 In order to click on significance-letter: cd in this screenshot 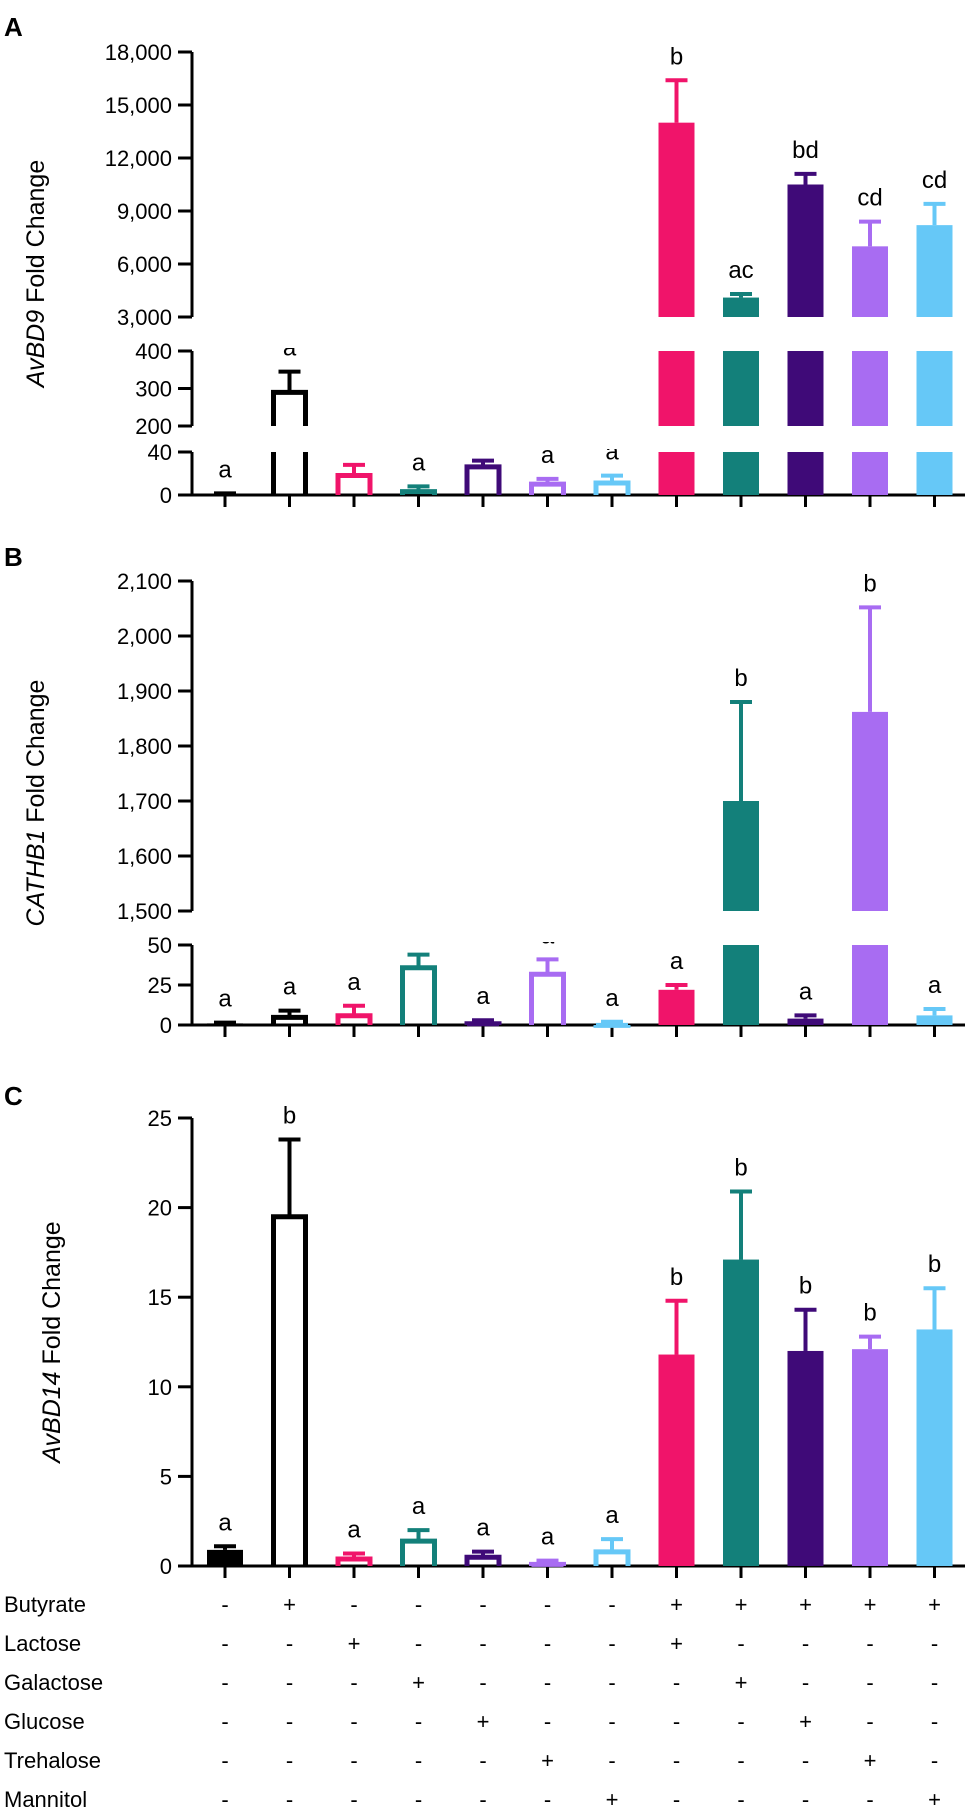, I will do `click(869, 198)`.